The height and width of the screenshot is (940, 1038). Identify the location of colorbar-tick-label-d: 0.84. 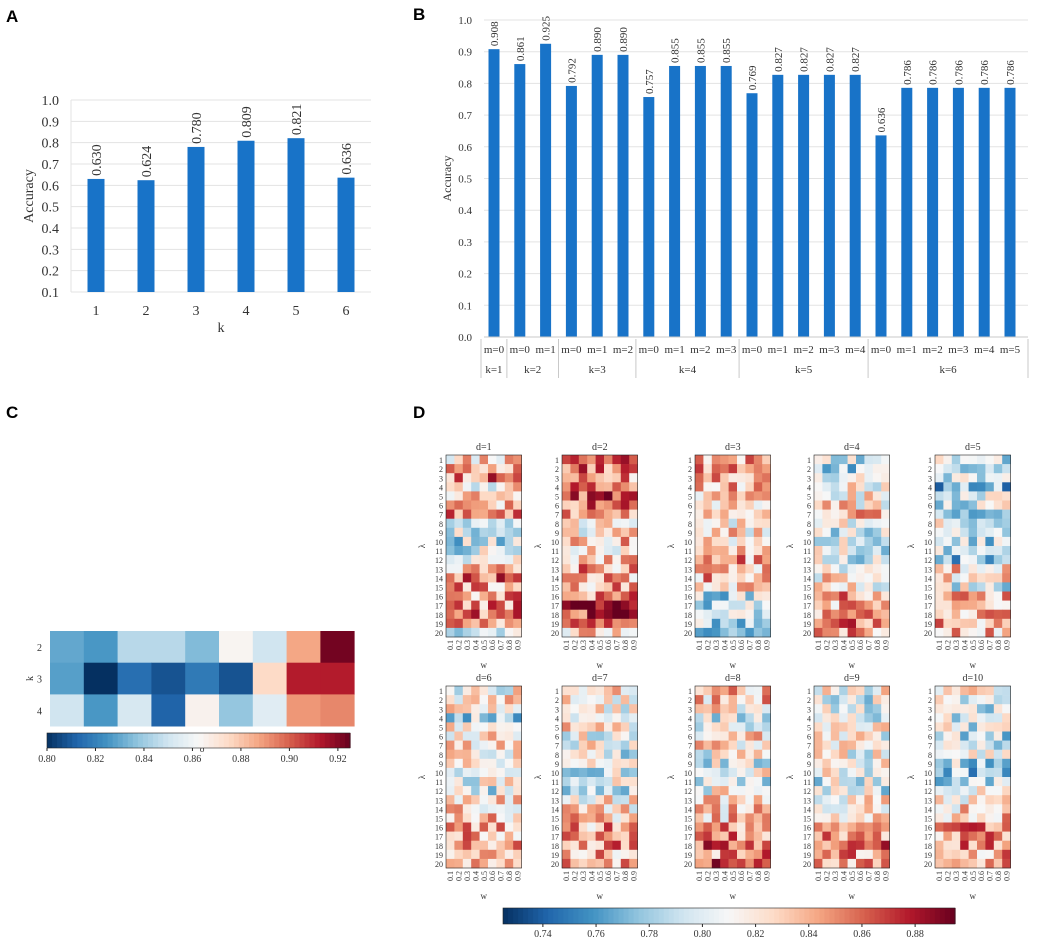
(809, 934).